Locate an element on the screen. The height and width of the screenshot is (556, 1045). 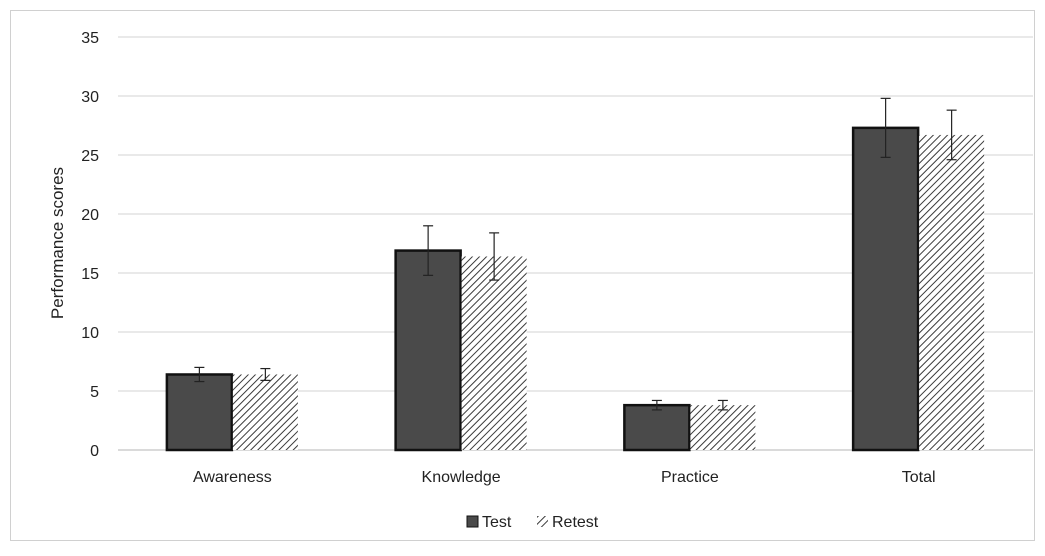
x-tick-label: Knowledge is located at coordinates (461, 477).